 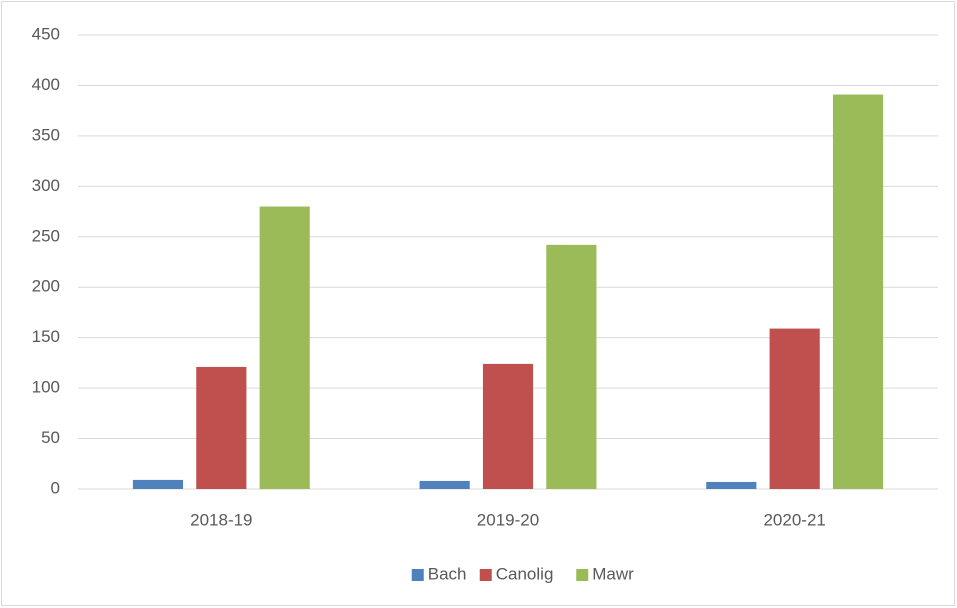 I want to click on y-tick-label: 50, so click(x=50, y=437).